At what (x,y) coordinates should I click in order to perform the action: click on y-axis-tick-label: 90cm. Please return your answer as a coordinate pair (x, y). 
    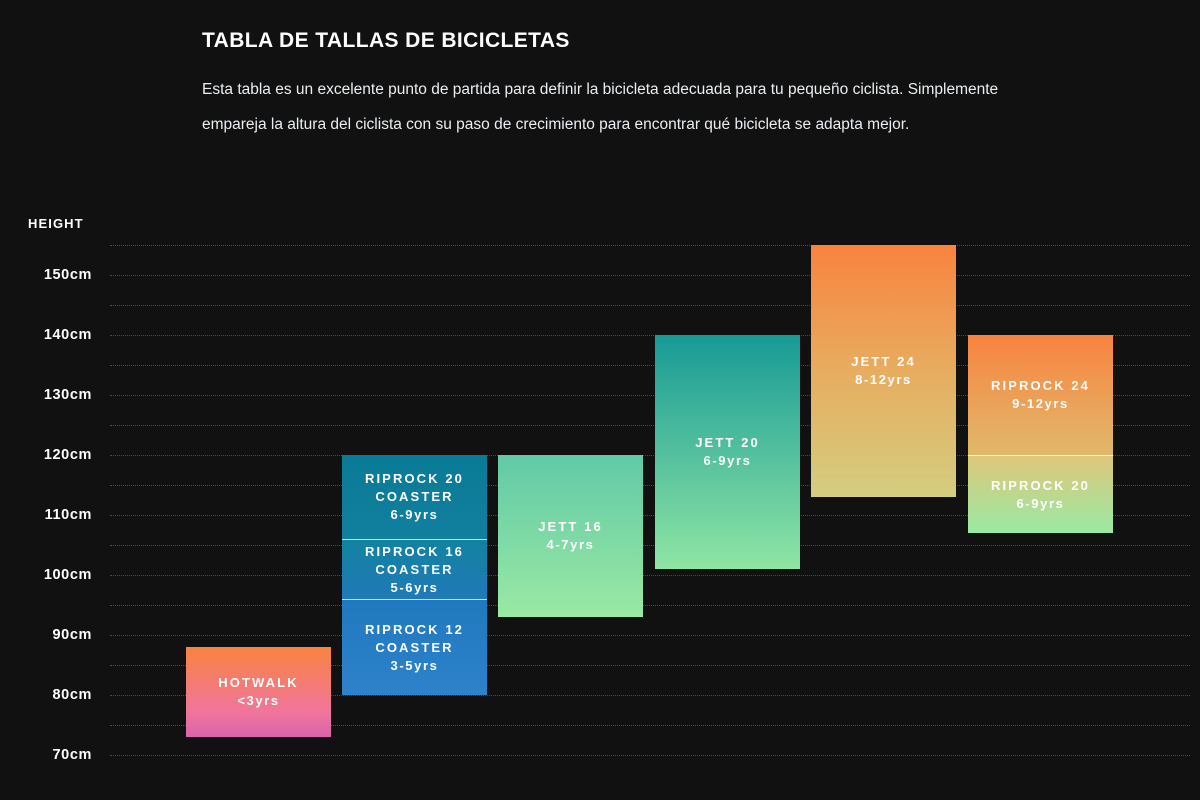
    Looking at the image, I should click on (72, 635).